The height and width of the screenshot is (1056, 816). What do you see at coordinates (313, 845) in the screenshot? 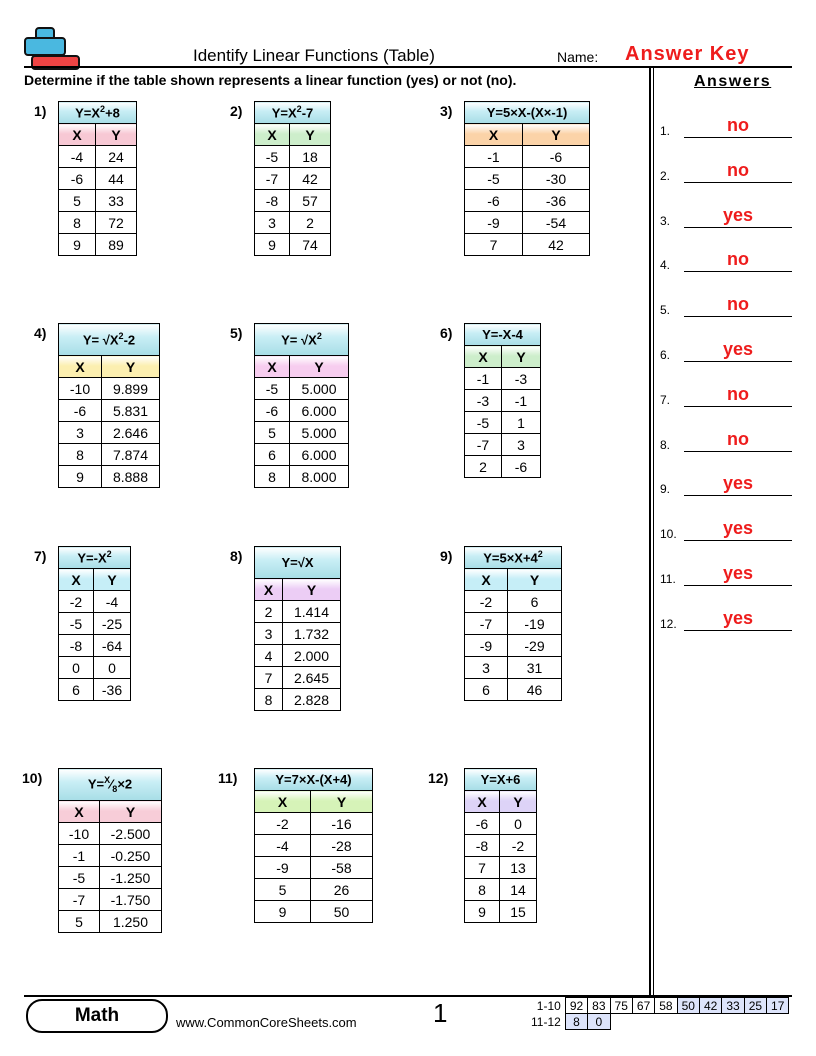
I see `function-table: Y=7×X-(X+4) X Y -2 -16 -4 -28 -9 -58 5 26 9 50` at bounding box center [313, 845].